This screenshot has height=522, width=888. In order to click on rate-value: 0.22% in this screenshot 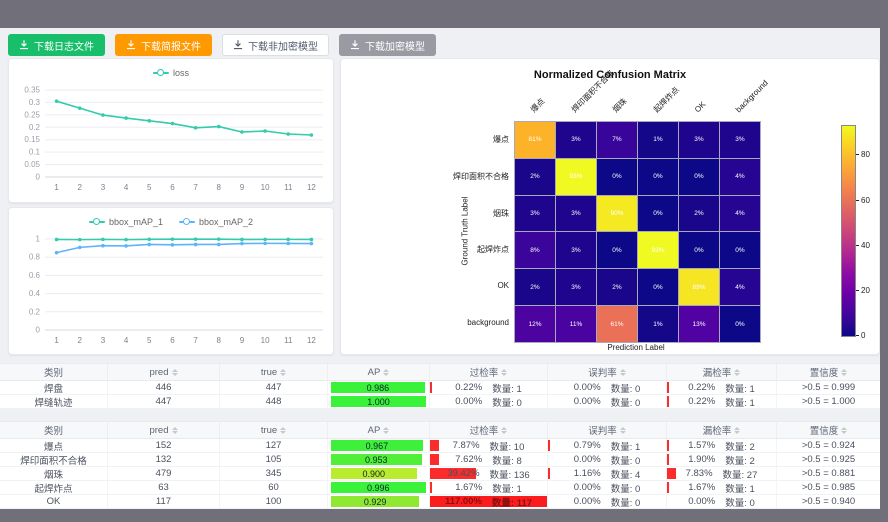, I will do `click(702, 401)`.